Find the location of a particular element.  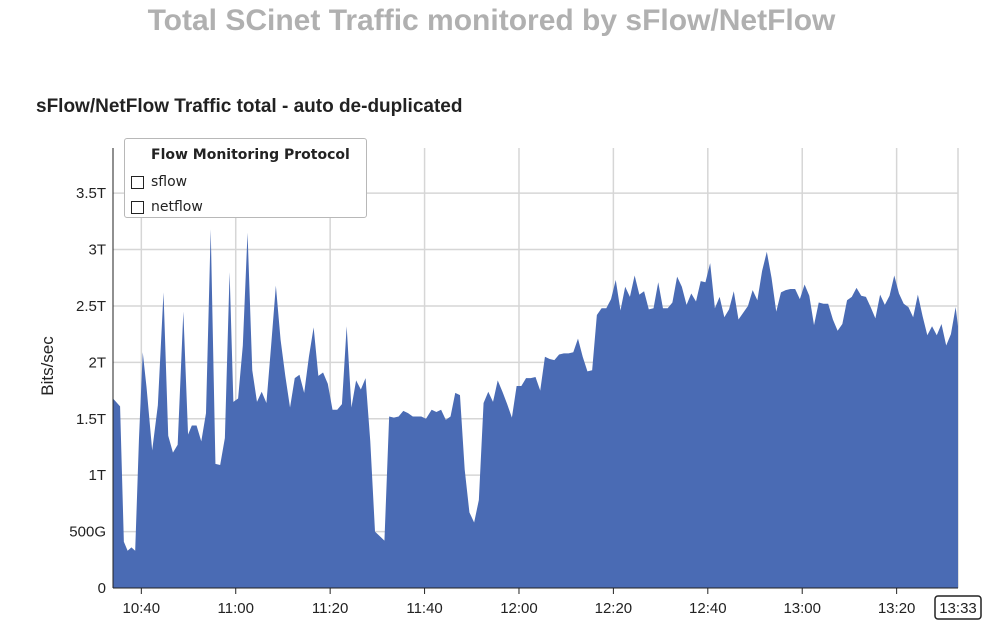

y-tick-label: 1.5T is located at coordinates (91, 419).